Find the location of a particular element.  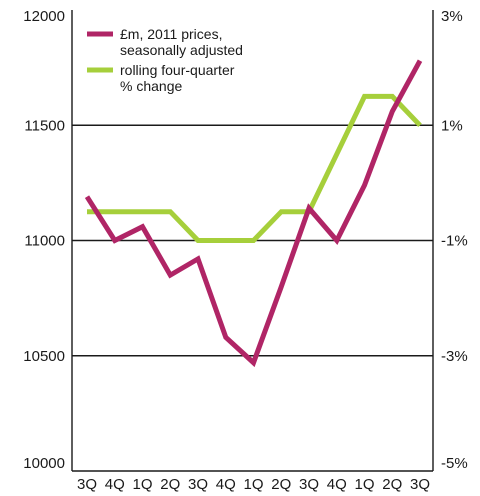

legend-label-line: seasonally adjusted is located at coordinates (181, 50).